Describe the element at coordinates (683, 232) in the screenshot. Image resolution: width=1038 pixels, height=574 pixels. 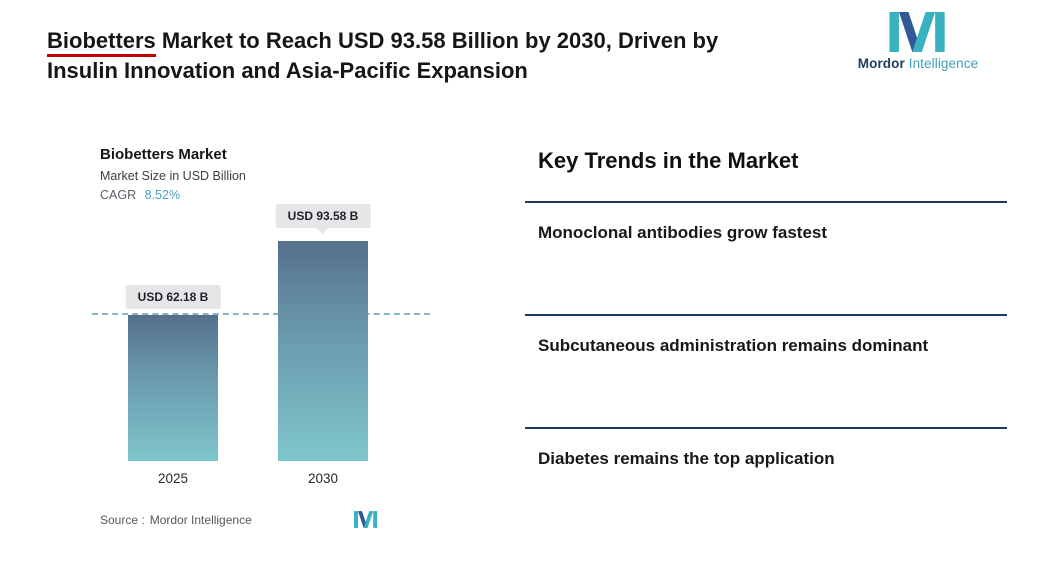
I see `trend-text-1: Monoclonal antibodies grow fastest` at that location.